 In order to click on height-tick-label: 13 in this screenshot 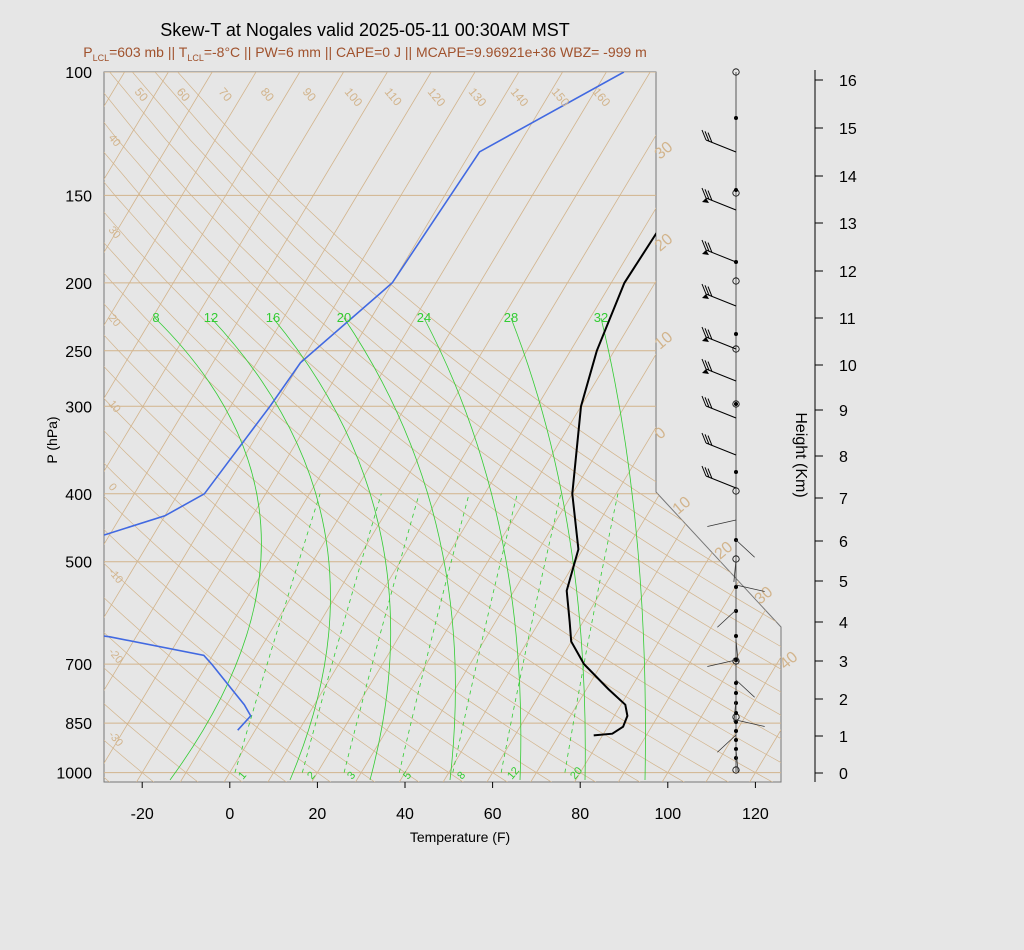, I will do `click(848, 224)`.